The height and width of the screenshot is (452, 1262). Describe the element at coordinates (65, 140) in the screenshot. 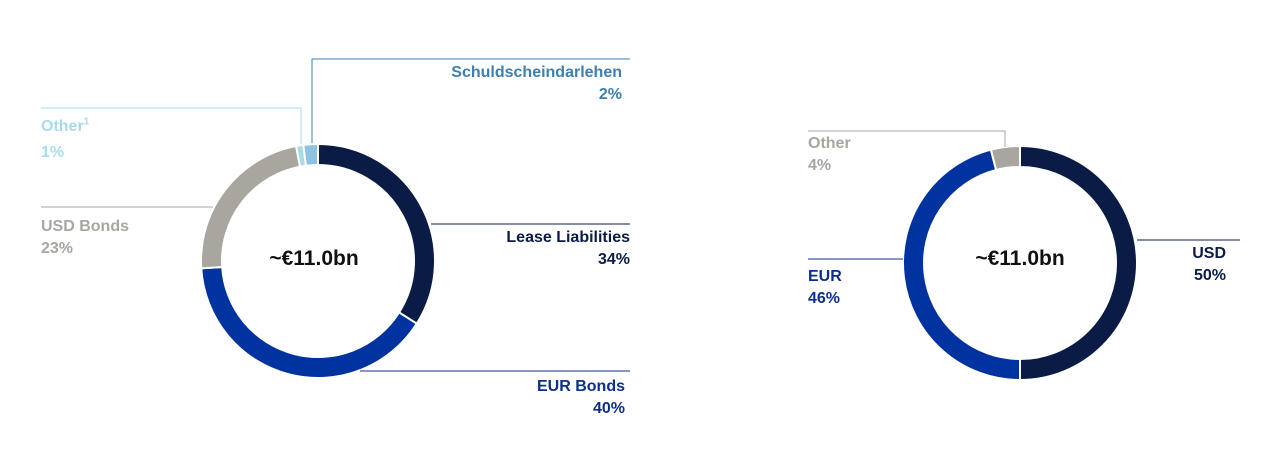

I see `label-other-left: Other1 1%` at that location.